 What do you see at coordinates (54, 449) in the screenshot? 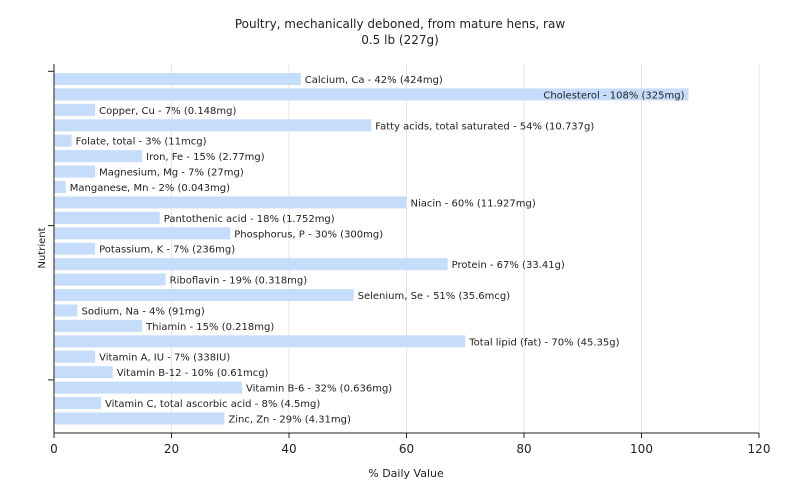
I see `x-tick-label: 0` at bounding box center [54, 449].